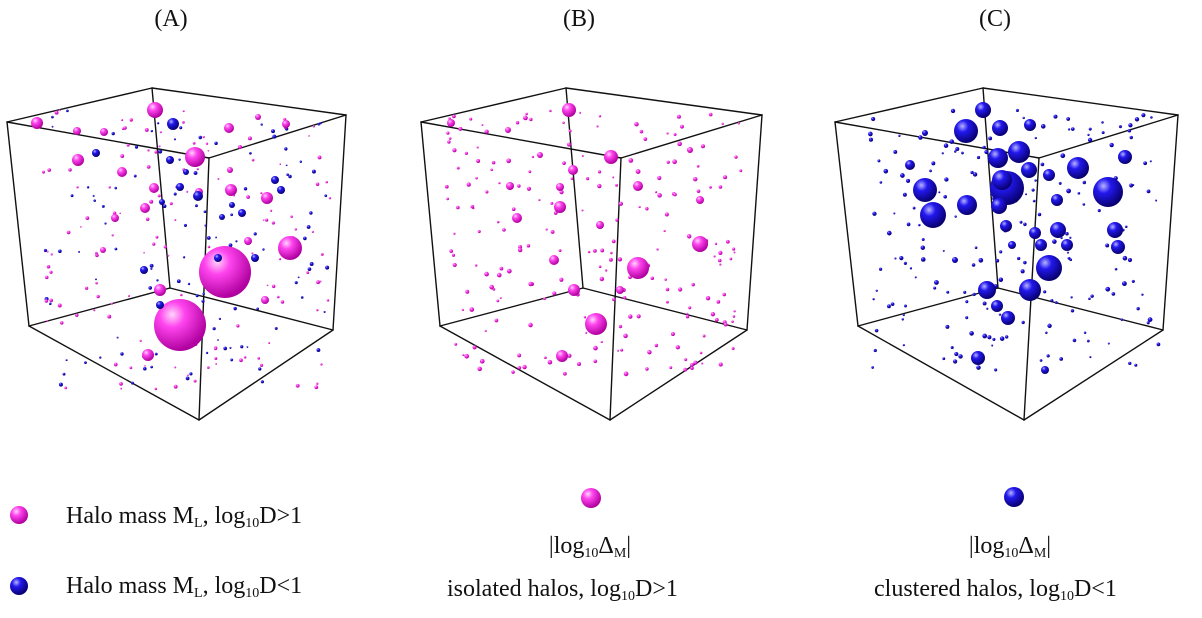  I want to click on cube-a-edge-B4-F4, so click(204, 289).